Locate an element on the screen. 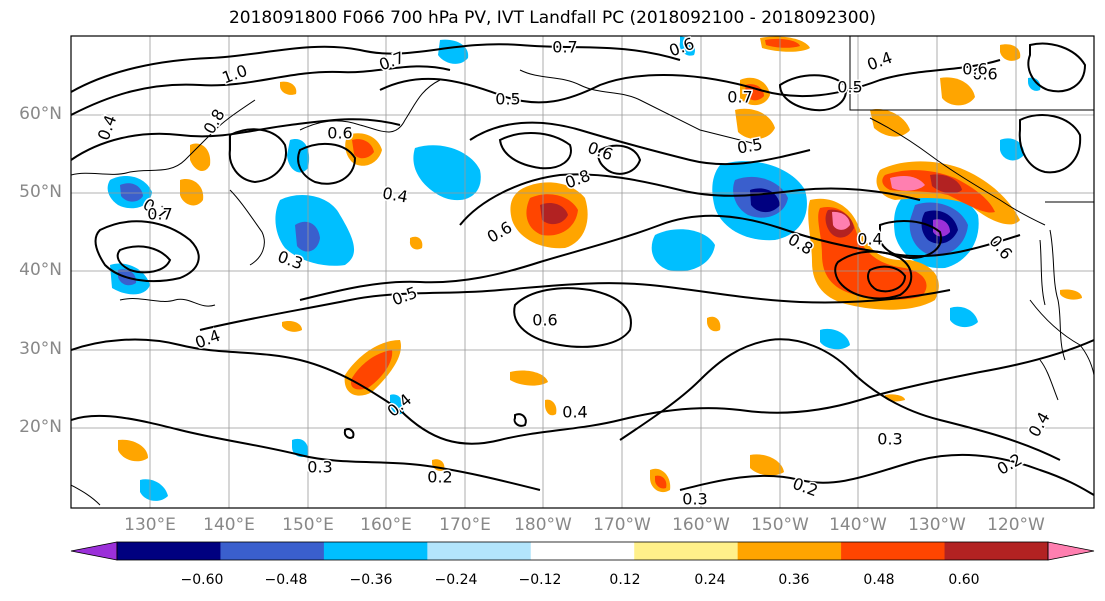 This screenshot has width=1105, height=601. lon-label: 170°W is located at coordinates (622, 525).